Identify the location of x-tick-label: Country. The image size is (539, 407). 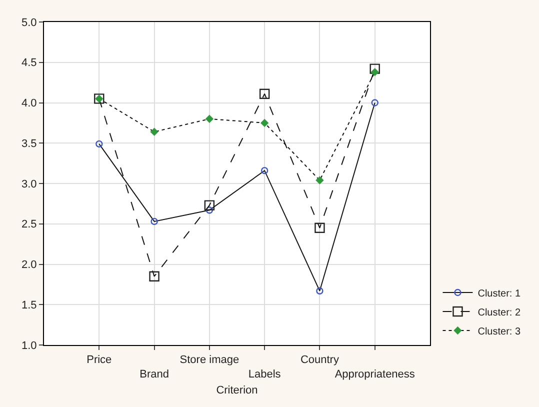
(320, 360).